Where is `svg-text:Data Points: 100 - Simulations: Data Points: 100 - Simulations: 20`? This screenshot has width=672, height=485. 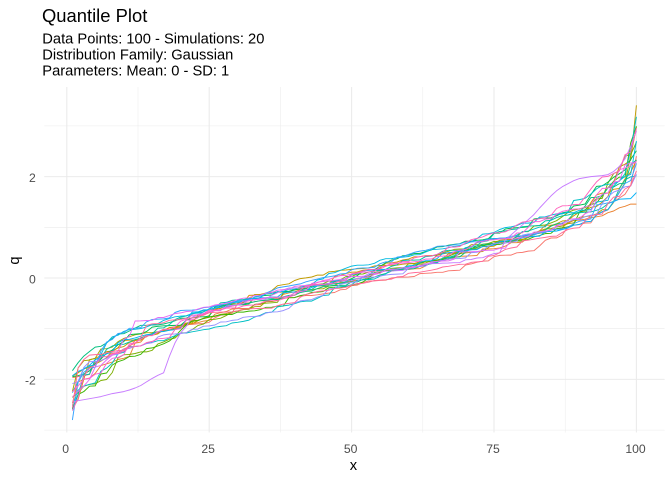 svg-text:Data Points: 100 - Simulations: Data Points: 100 - Simulations: 20 is located at coordinates (153, 40).